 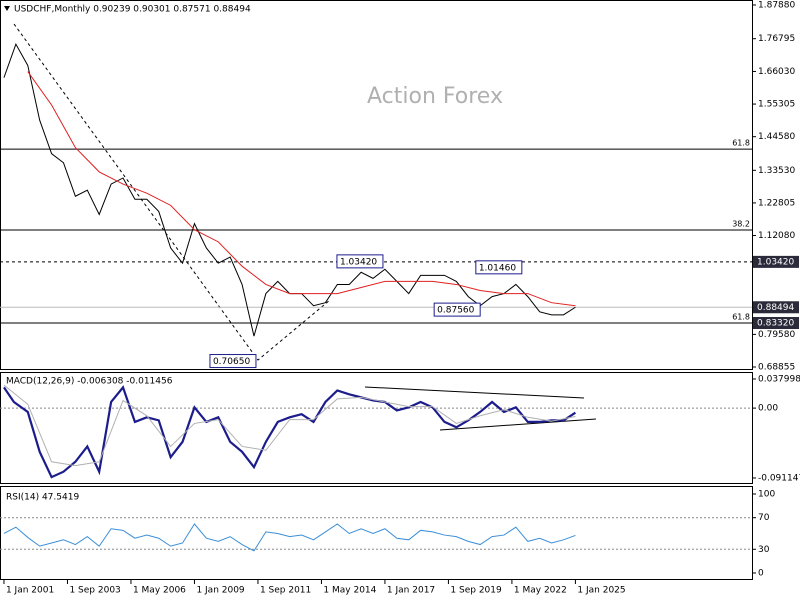 What do you see at coordinates (779, 379) in the screenshot?
I see `y-tick-label: 0.037998` at bounding box center [779, 379].